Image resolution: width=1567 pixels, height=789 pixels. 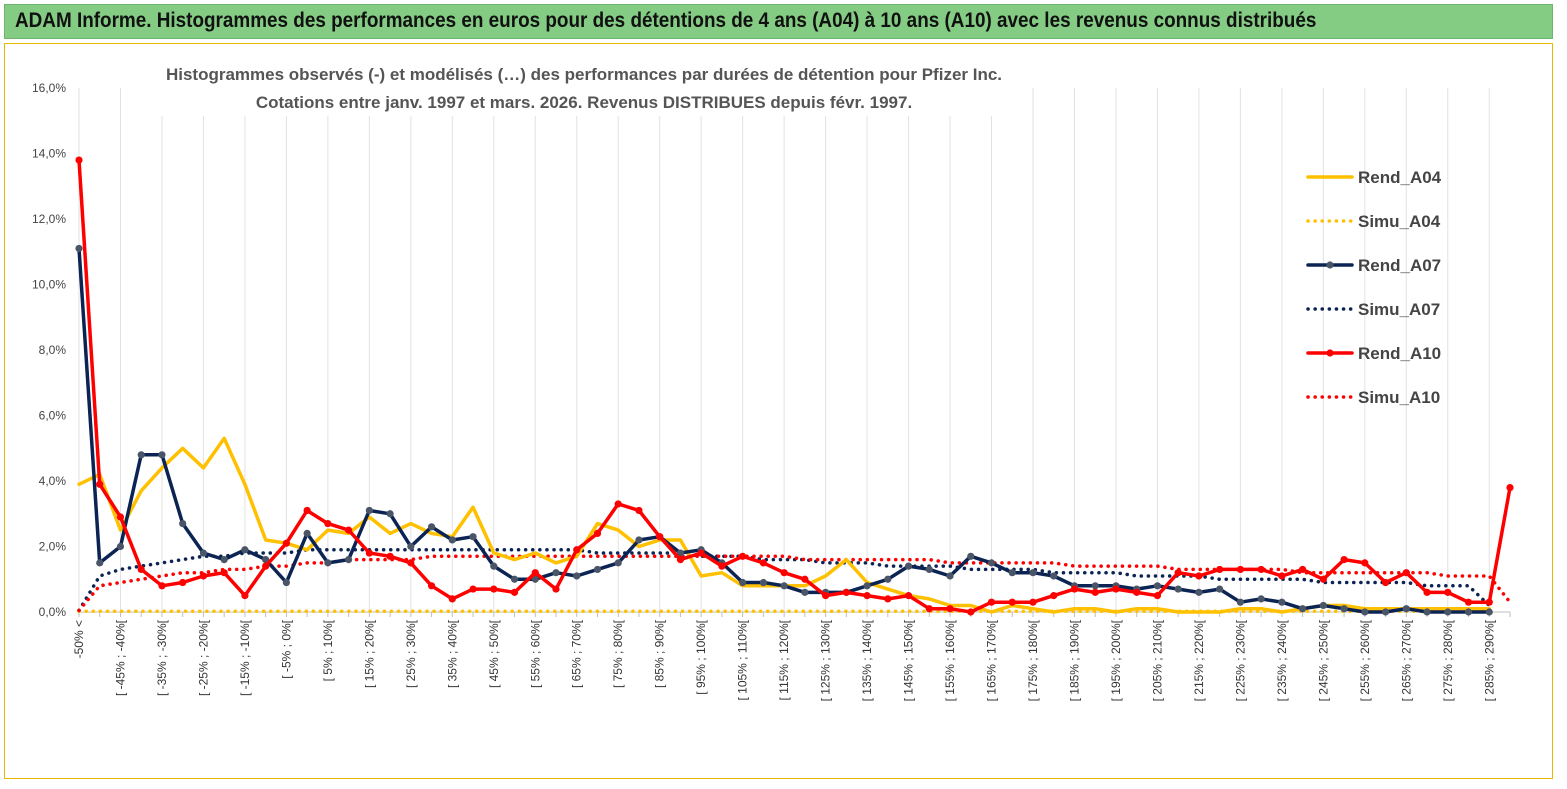 What do you see at coordinates (743, 659) in the screenshot?
I see `x-tick-label: [ 105% ; 110%[` at bounding box center [743, 659].